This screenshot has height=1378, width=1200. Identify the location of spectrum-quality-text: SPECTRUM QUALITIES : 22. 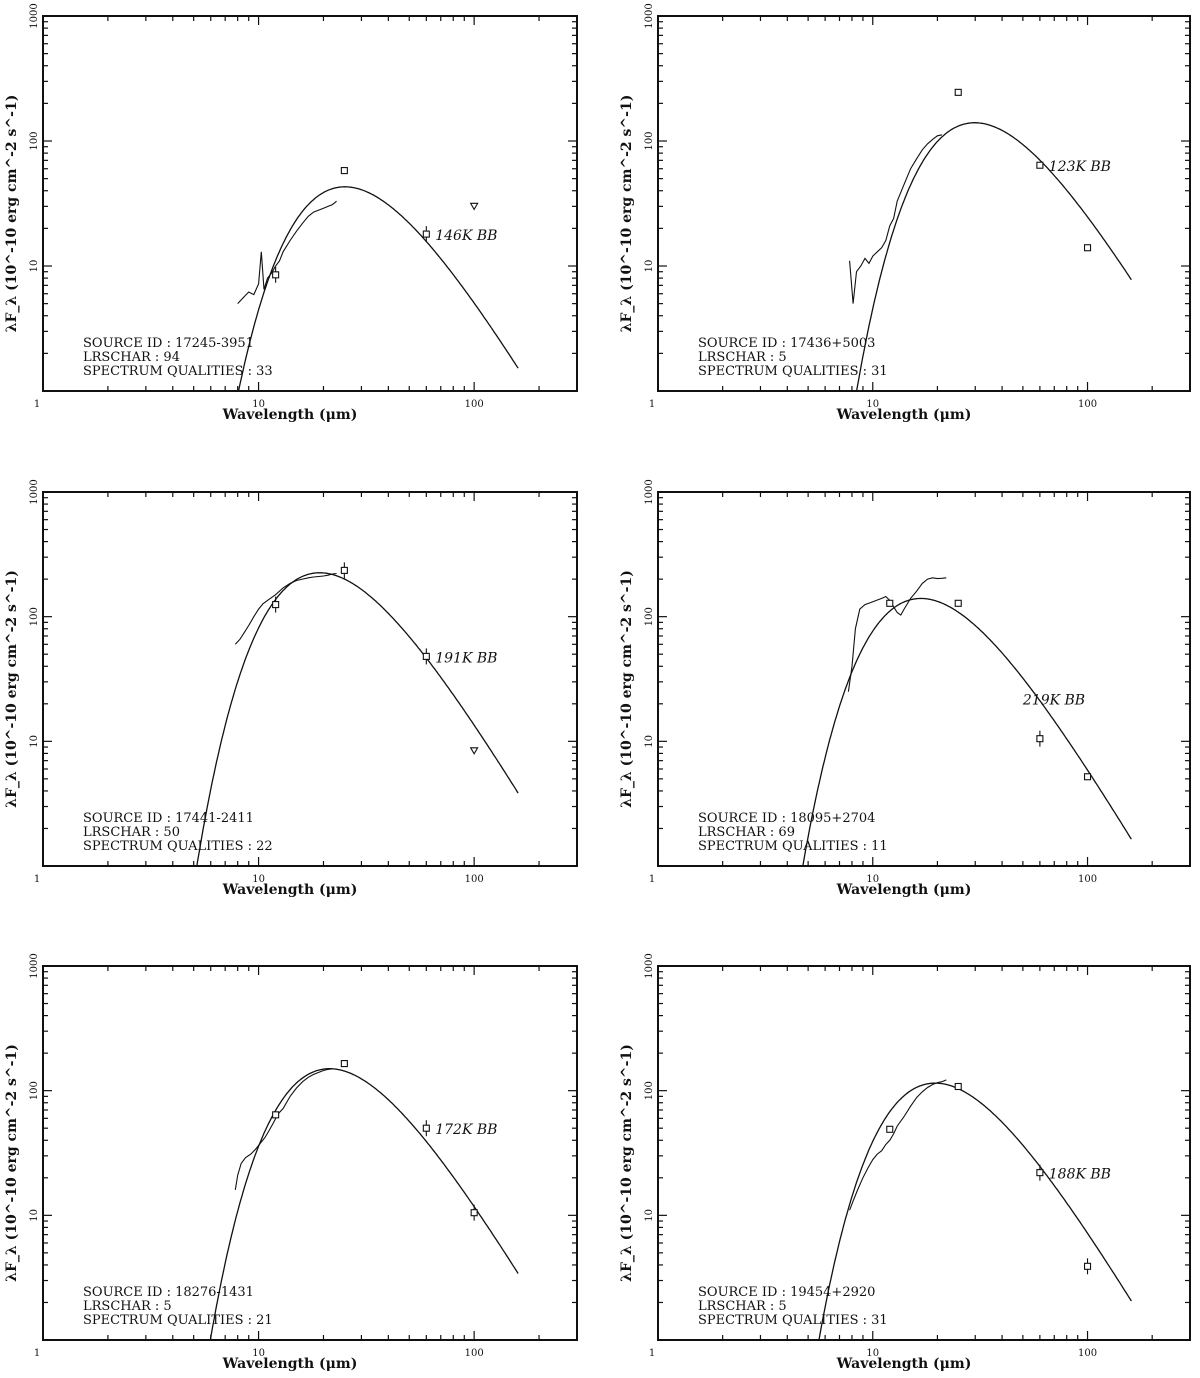
(178, 846).